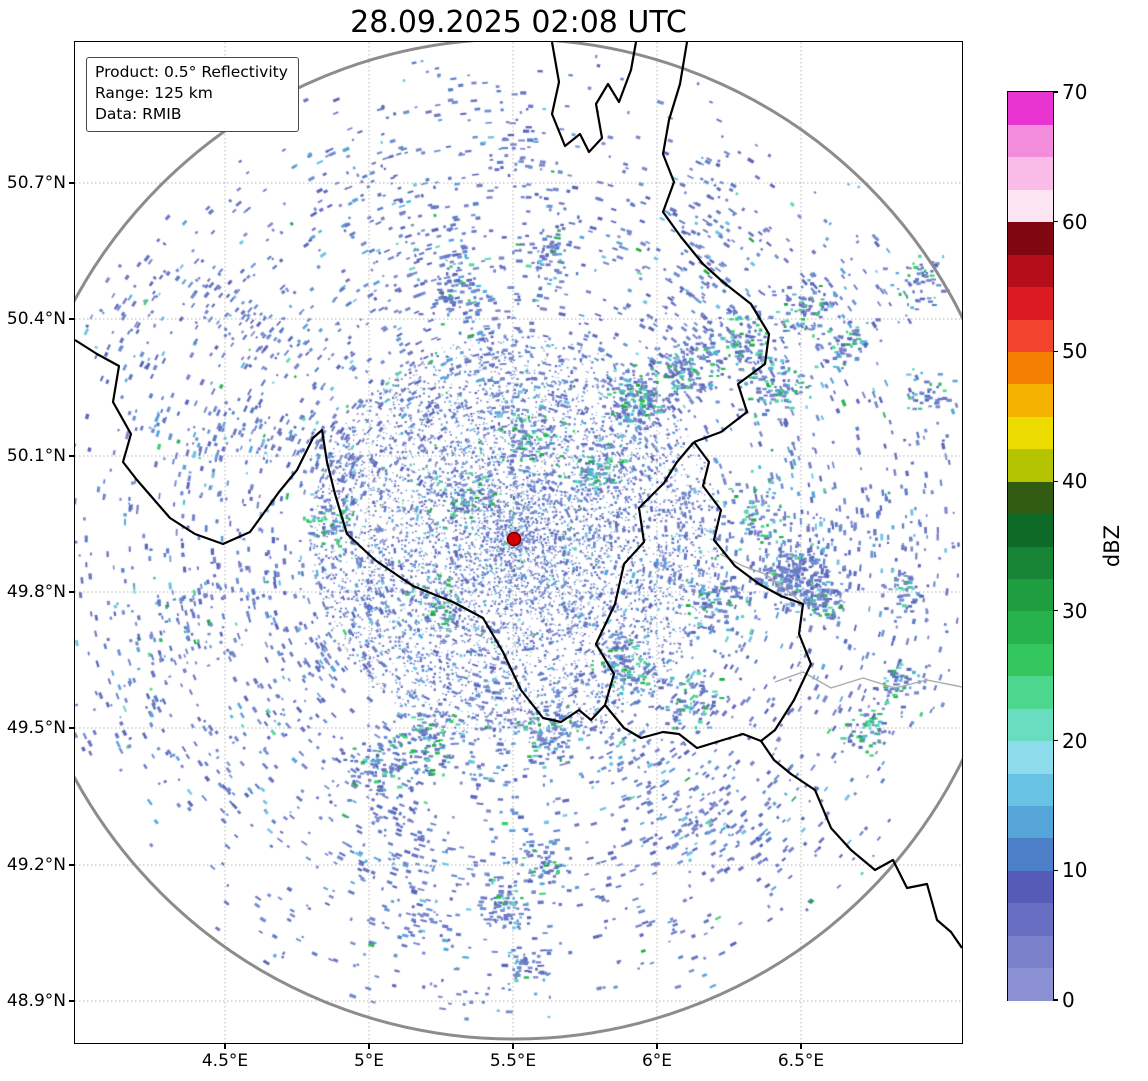 The height and width of the screenshot is (1081, 1148). What do you see at coordinates (514, 539) in the screenshot?
I see `radar-site-dot` at bounding box center [514, 539].